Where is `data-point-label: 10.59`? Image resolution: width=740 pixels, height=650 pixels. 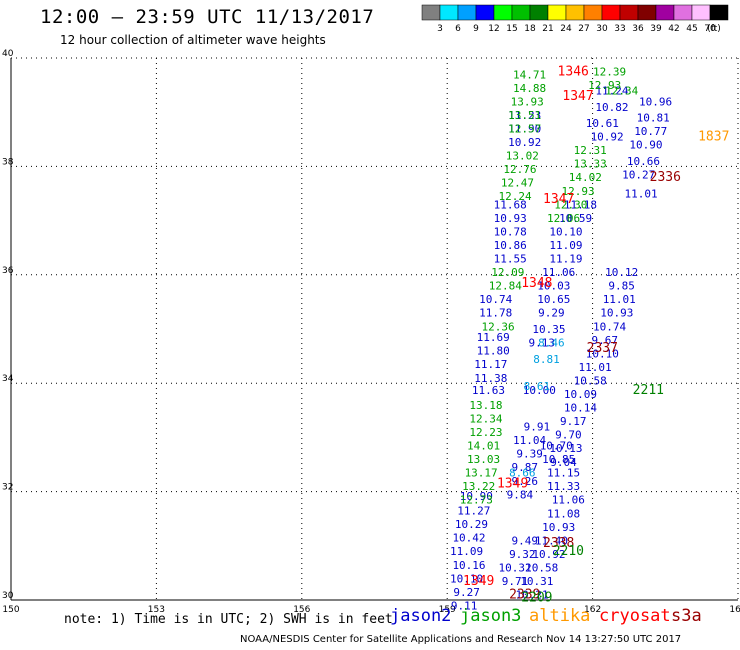
data-point-label: 10.59 is located at coordinates (575, 218).